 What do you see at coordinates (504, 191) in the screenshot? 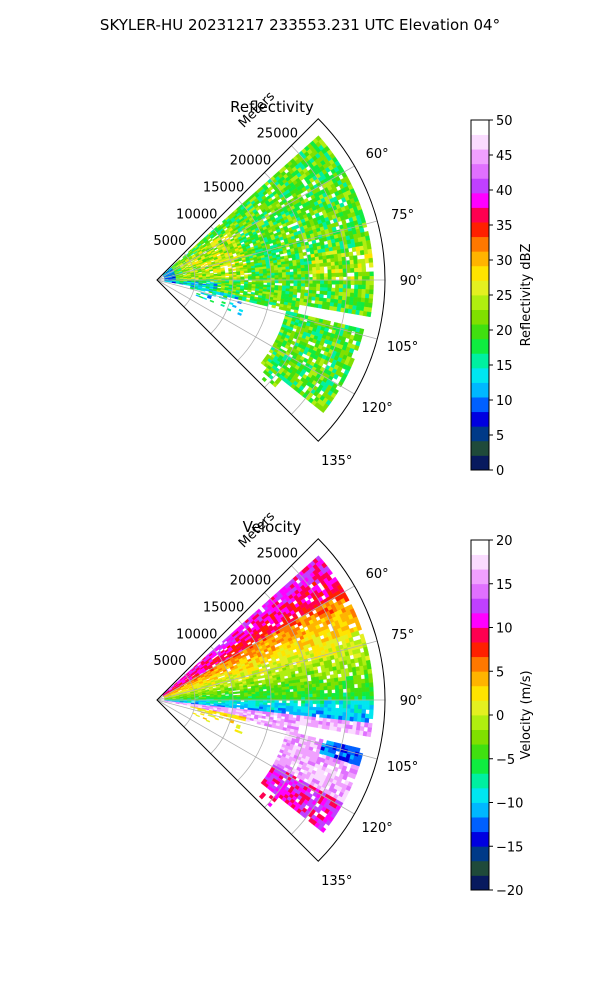
I see `colorbar-tick-label: 40` at bounding box center [504, 191].